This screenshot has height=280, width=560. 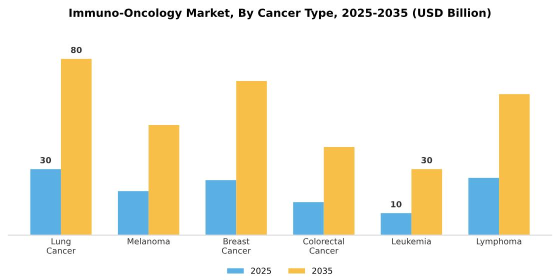 I want to click on data-label: 10, so click(x=396, y=204).